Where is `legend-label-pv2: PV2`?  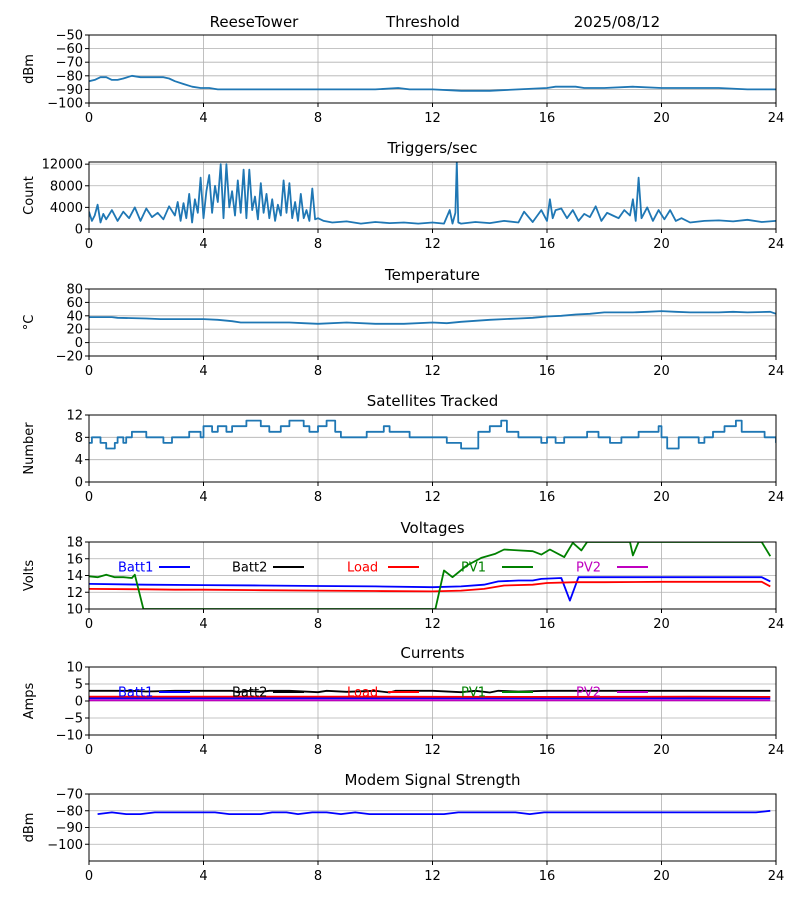 legend-label-pv2: PV2 is located at coordinates (588, 693).